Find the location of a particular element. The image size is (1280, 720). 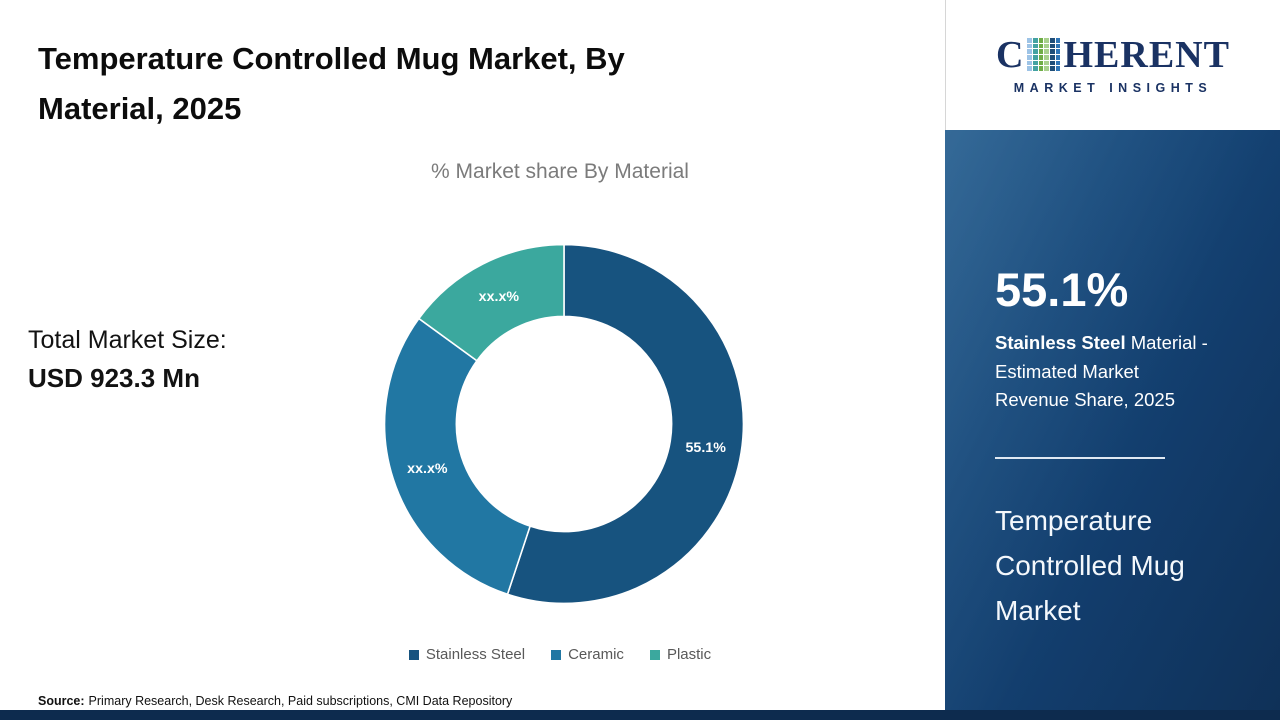

page-title-line: Material, 2025 is located at coordinates (140, 108).